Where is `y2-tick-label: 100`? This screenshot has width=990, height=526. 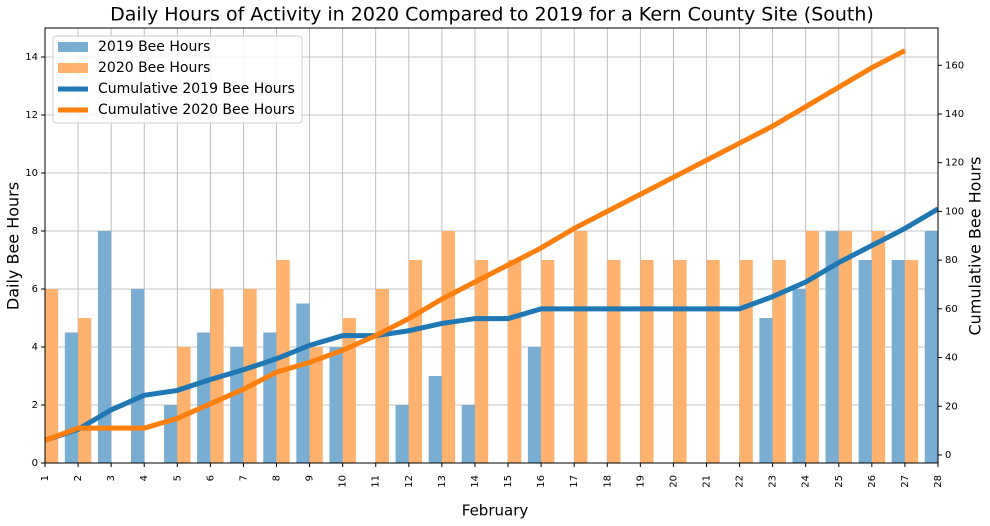
y2-tick-label: 100 is located at coordinates (954, 211).